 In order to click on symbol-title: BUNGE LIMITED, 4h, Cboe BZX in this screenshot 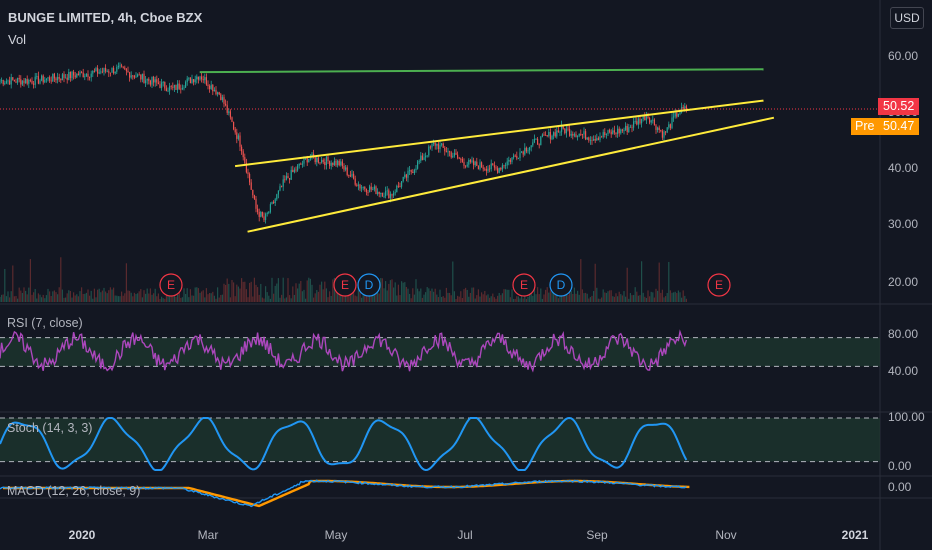, I will do `click(105, 17)`.